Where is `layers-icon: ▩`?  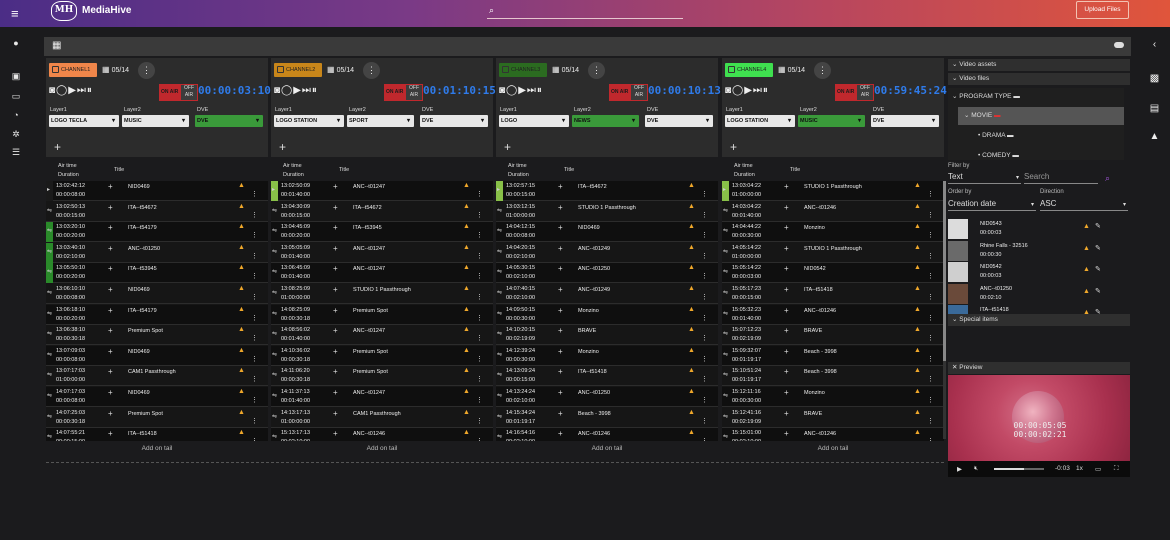 layers-icon: ▩ is located at coordinates (1154, 78).